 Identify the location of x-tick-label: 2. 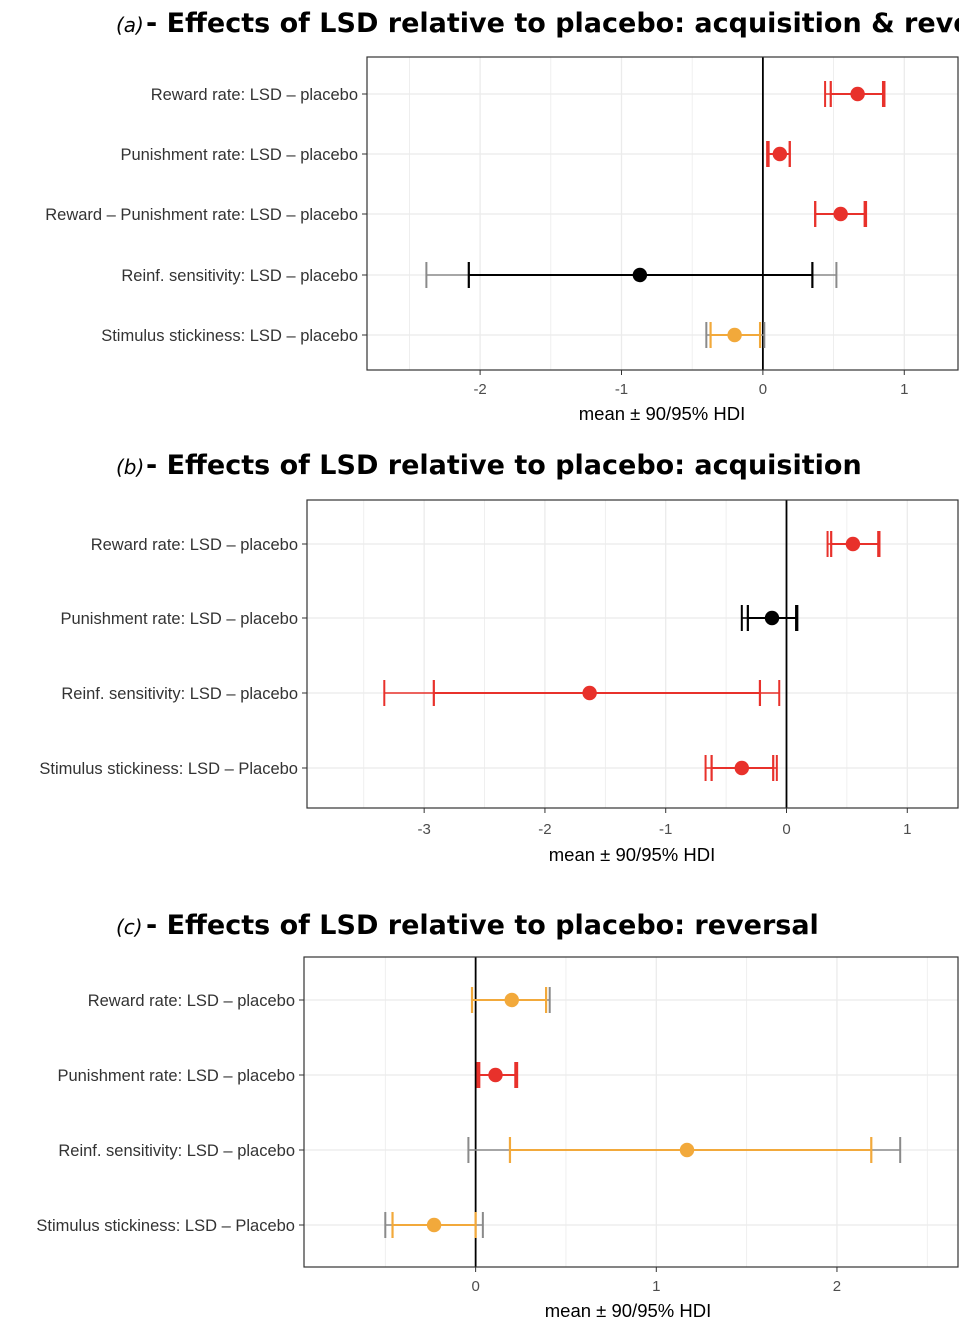
(837, 1286).